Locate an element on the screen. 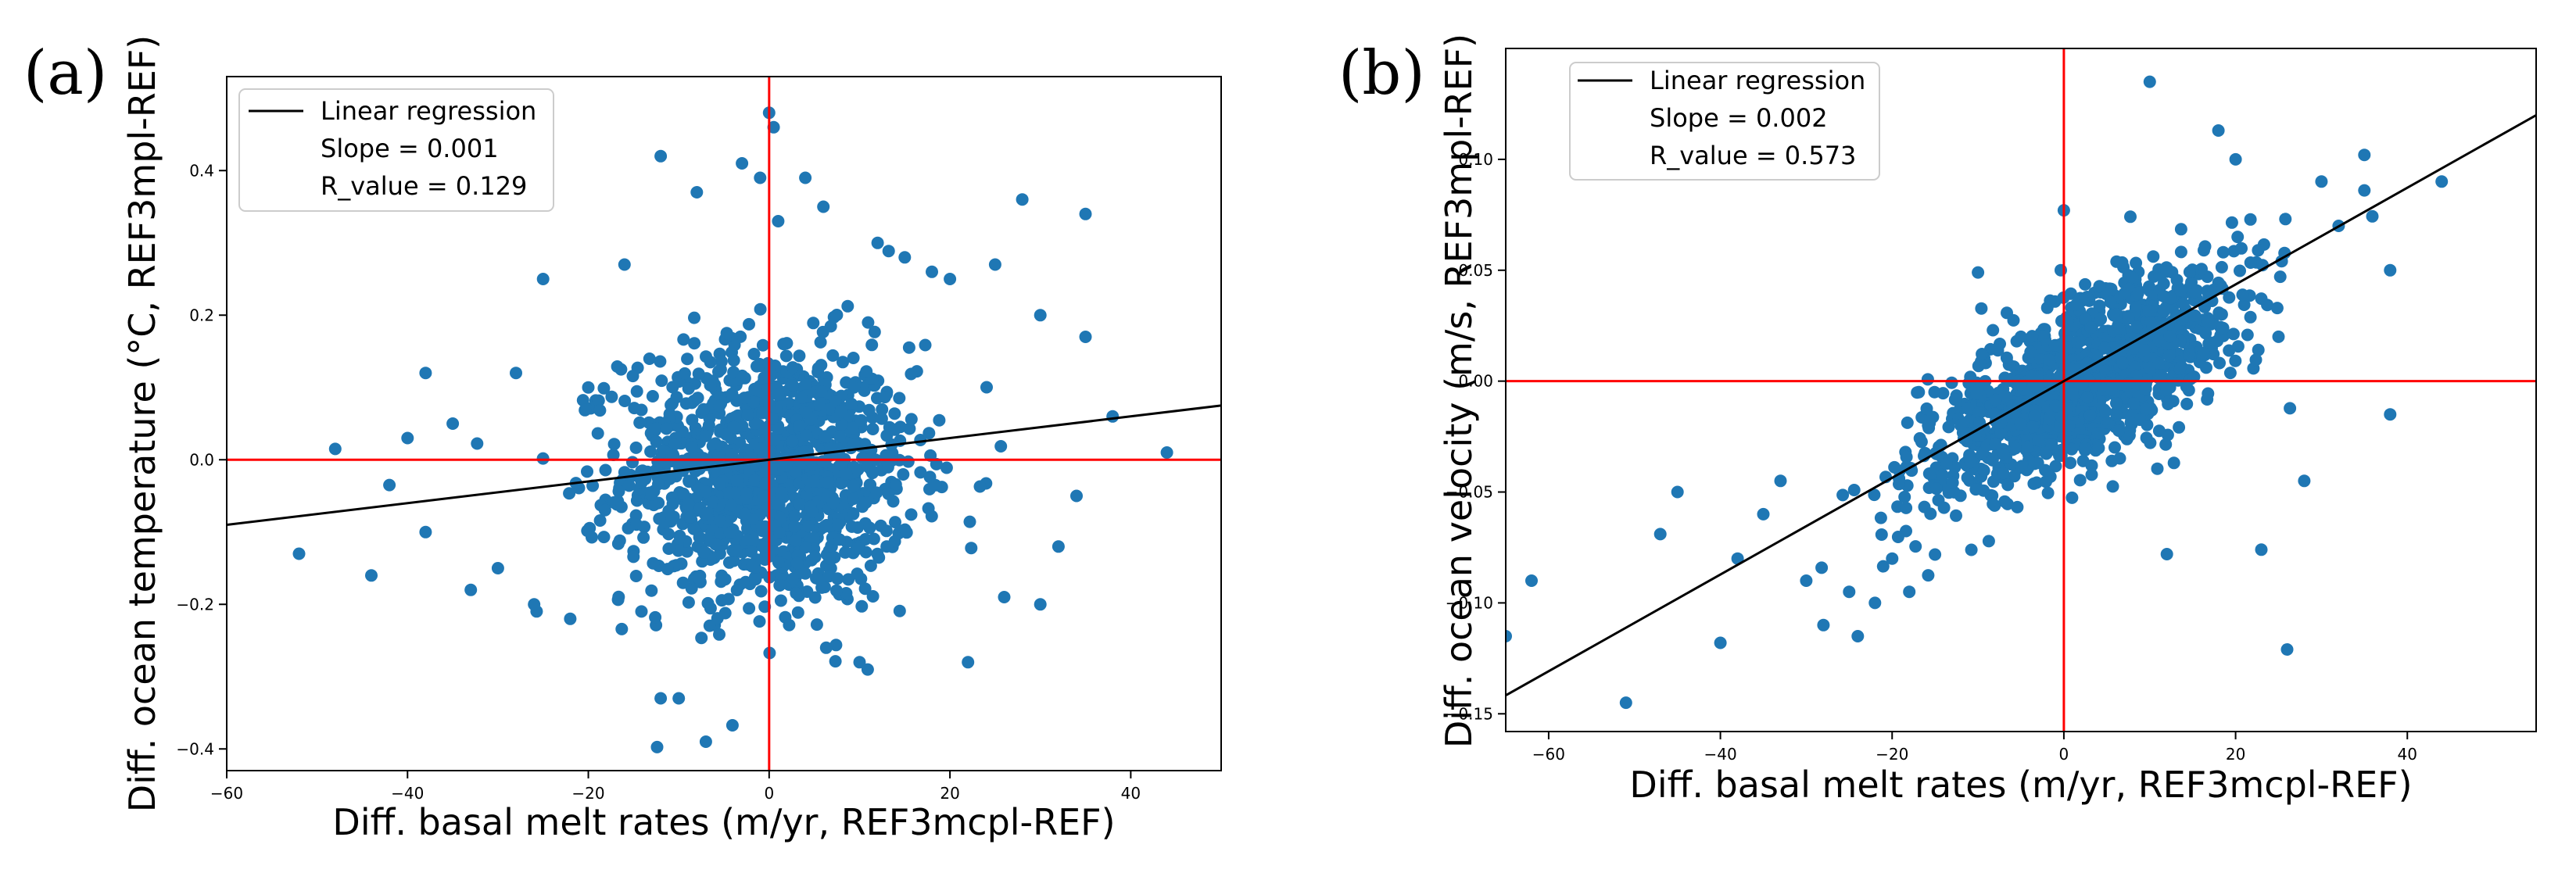 This screenshot has width=2576, height=873. y-ticks-b: −0.15 −0.10 −0.05 0.00 0.05 0.10 is located at coordinates (1476, 436).